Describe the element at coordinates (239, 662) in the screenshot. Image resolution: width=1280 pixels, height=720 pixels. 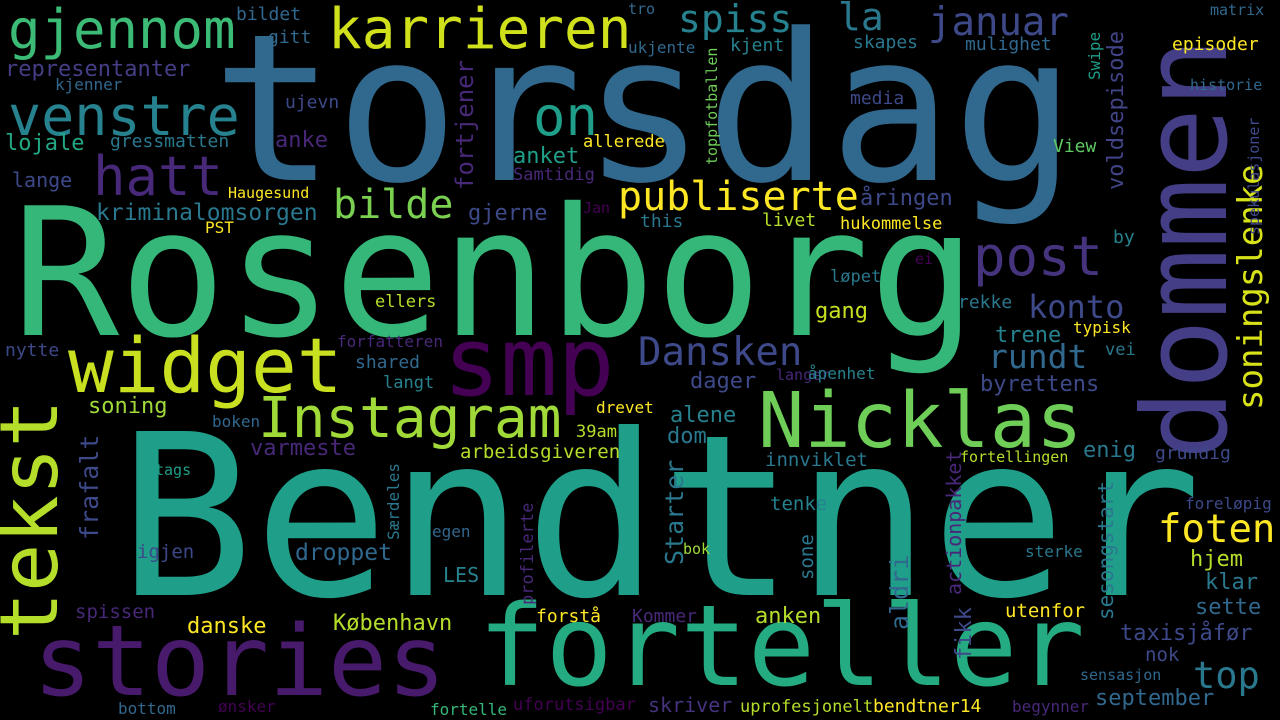
I see `word: stories` at that location.